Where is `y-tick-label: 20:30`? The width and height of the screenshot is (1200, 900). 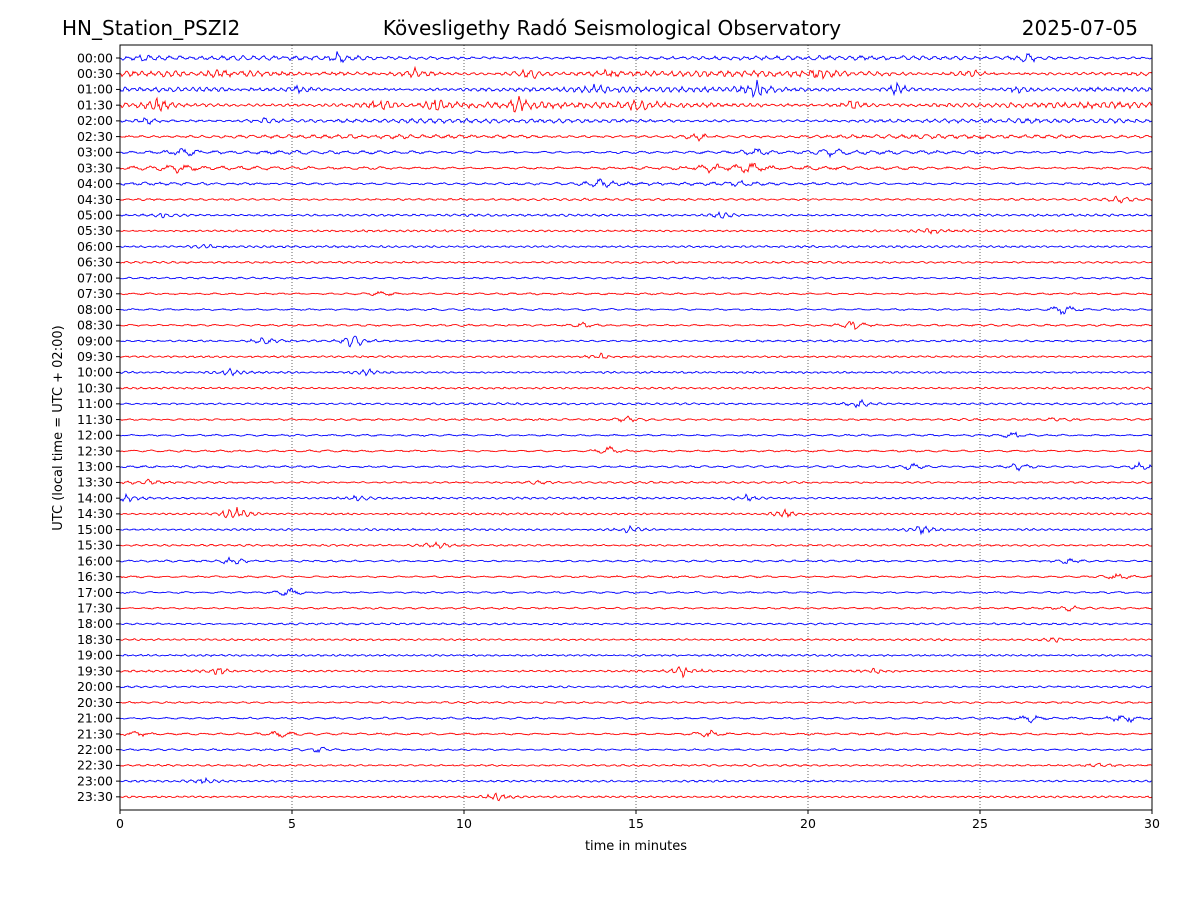 y-tick-label: 20:30 is located at coordinates (95, 702).